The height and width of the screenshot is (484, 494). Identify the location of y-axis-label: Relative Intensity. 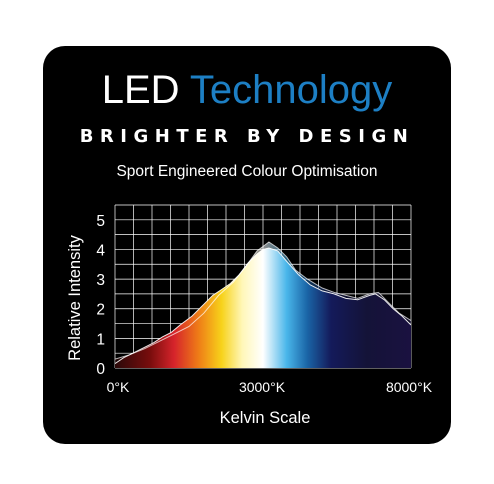
(75, 297).